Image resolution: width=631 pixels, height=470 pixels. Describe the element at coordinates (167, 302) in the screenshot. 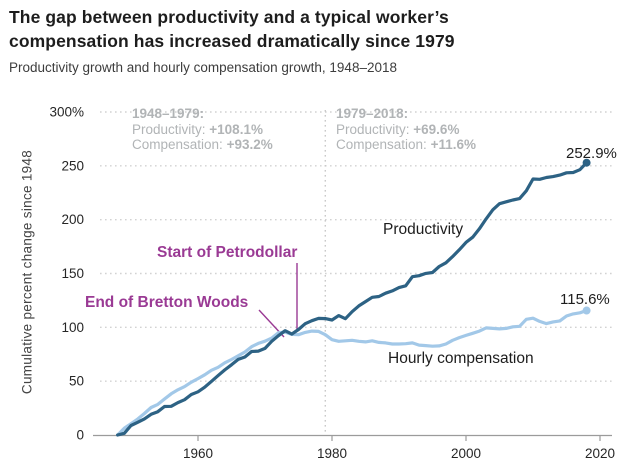

I see `bretton-woods-annotation: End of Bretton Woods` at that location.